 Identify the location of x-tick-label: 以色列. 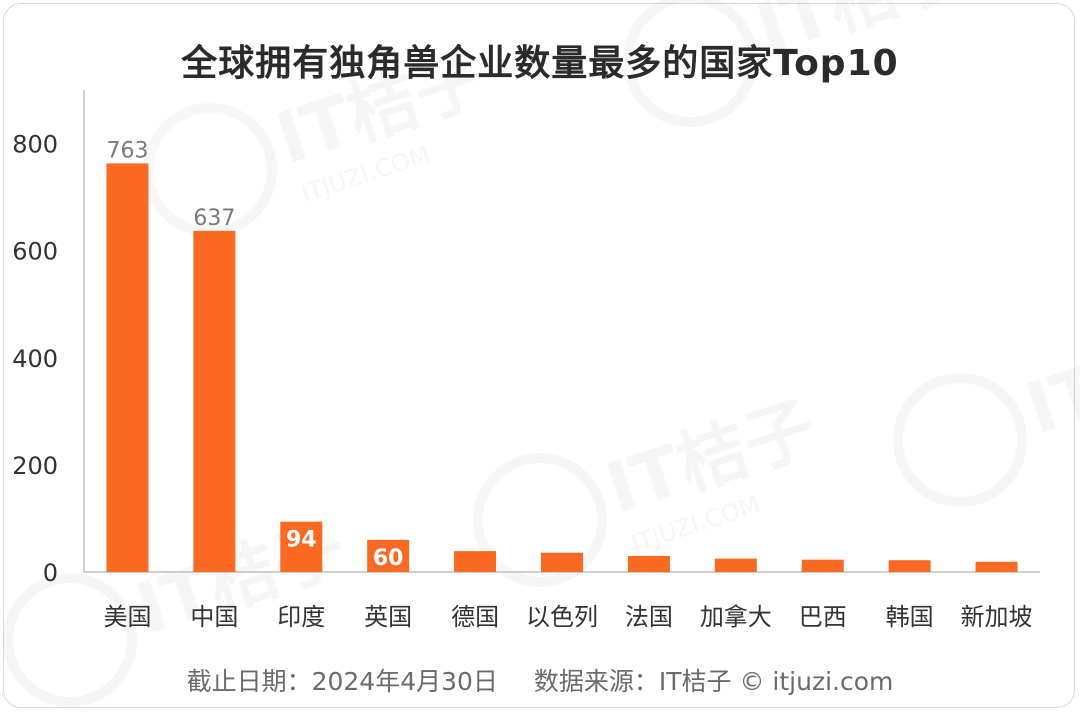
(562, 617).